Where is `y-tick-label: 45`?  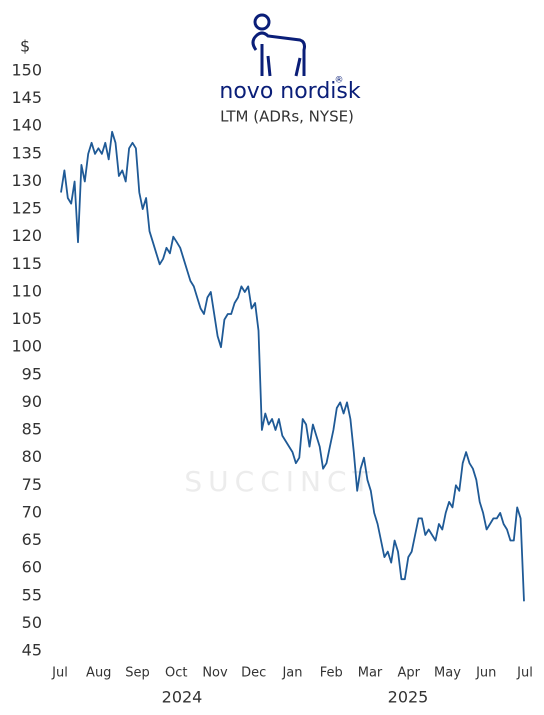 y-tick-label: 45 is located at coordinates (32, 650).